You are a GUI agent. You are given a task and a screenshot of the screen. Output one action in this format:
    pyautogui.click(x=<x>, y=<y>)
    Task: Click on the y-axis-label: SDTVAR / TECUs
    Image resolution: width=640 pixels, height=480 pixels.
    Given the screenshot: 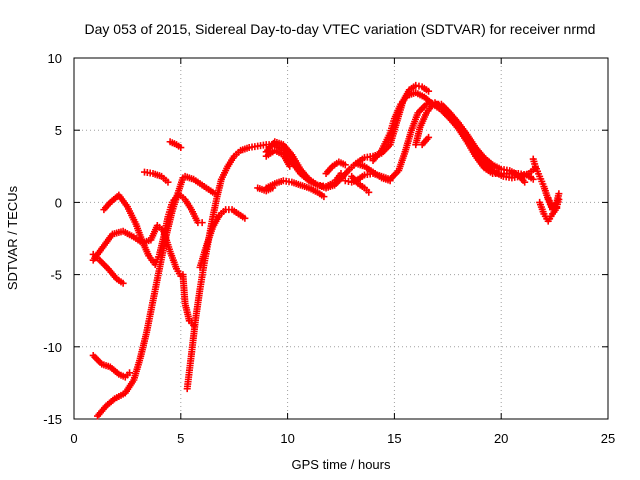 What is the action you would take?
    pyautogui.click(x=12, y=237)
    